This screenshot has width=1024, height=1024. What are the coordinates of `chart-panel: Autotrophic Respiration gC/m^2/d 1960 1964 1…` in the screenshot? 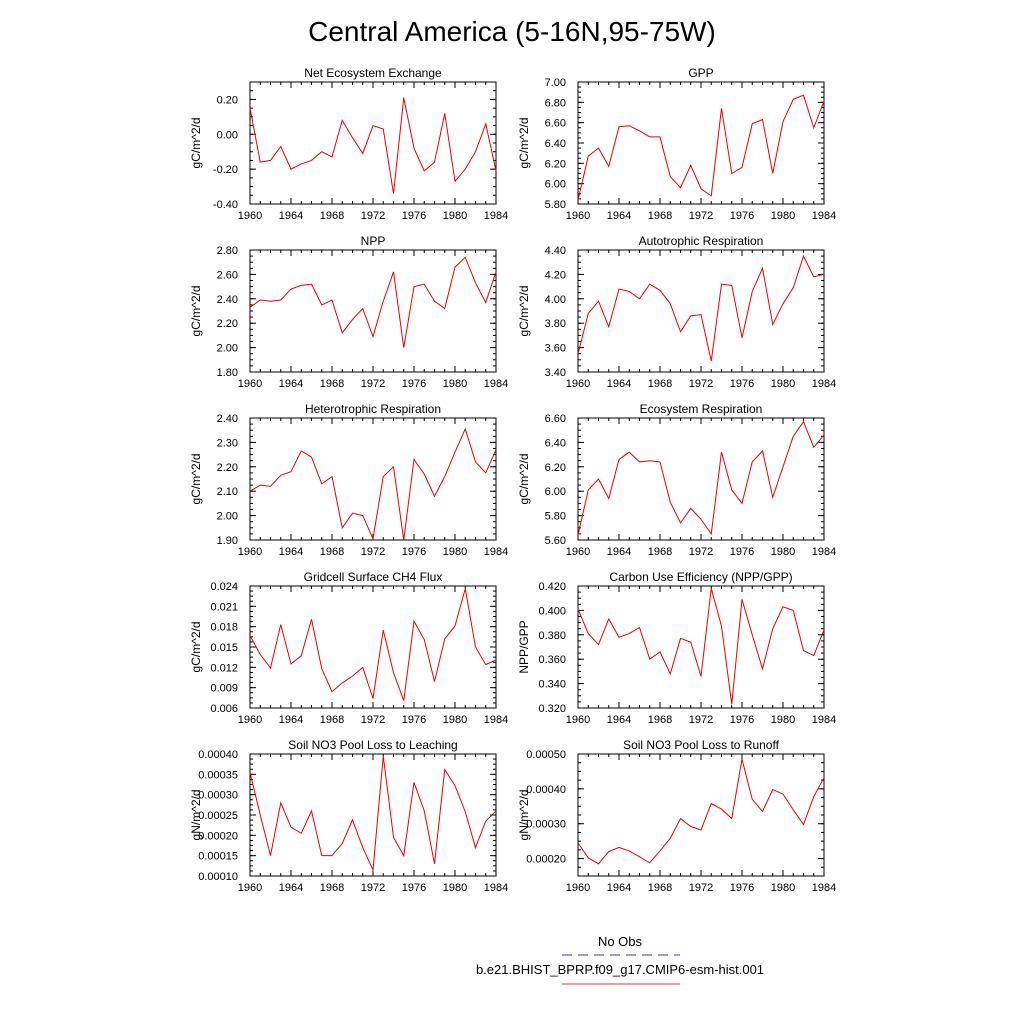 It's located at (676, 312).